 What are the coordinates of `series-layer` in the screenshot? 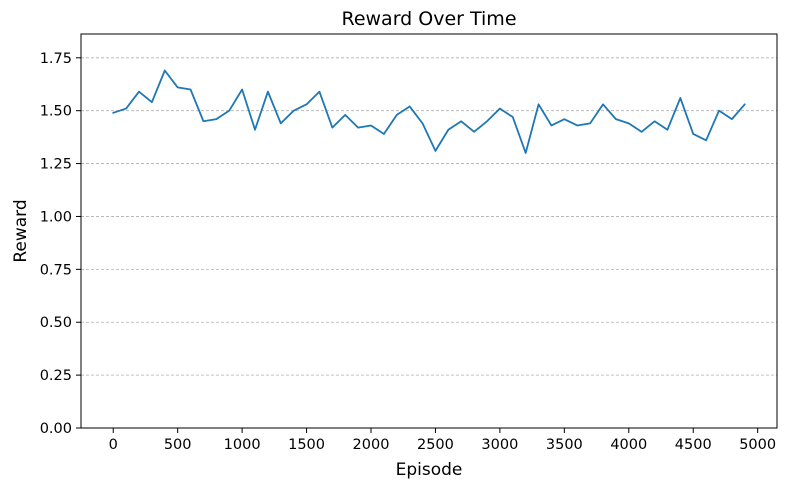 It's located at (429, 111).